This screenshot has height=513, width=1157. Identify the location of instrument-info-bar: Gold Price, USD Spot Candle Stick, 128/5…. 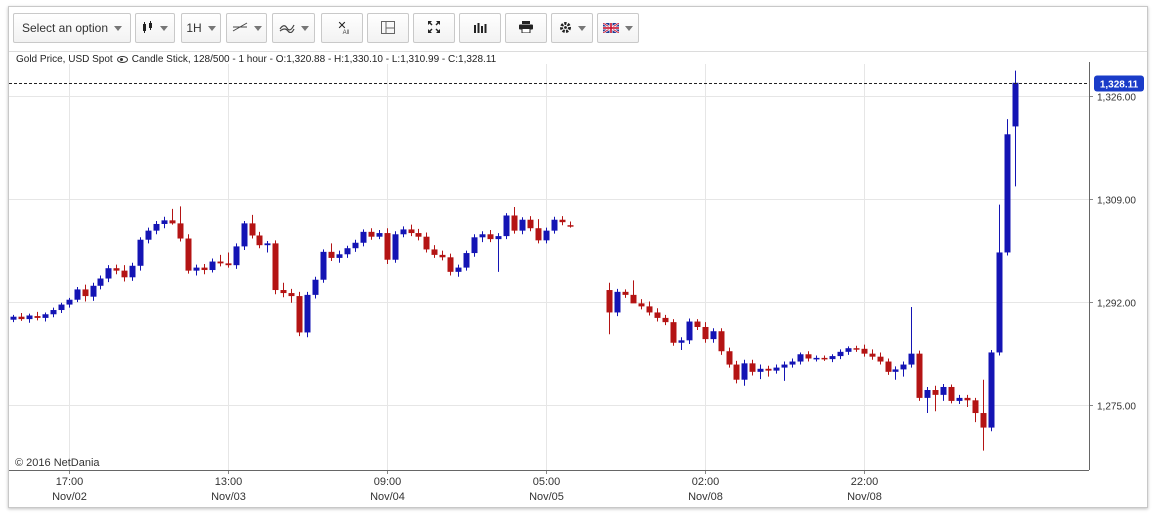
(256, 59).